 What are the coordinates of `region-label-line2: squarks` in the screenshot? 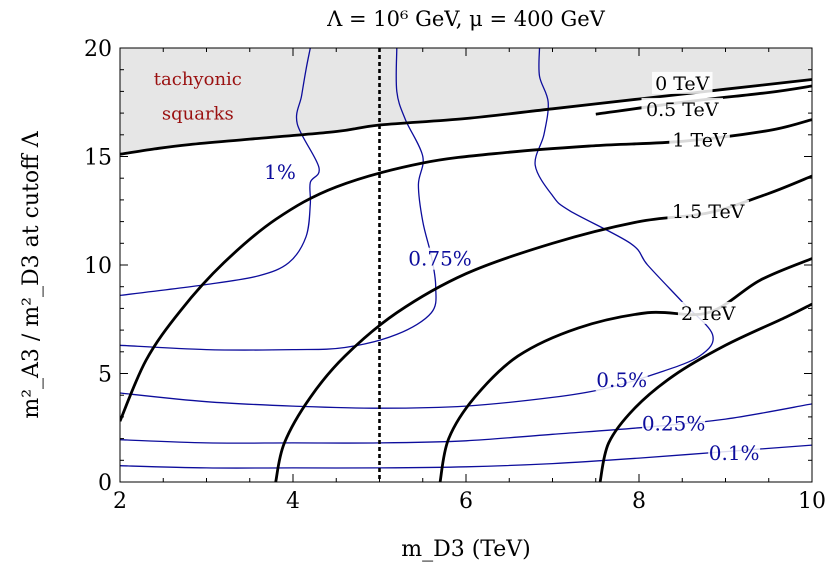 It's located at (198, 114).